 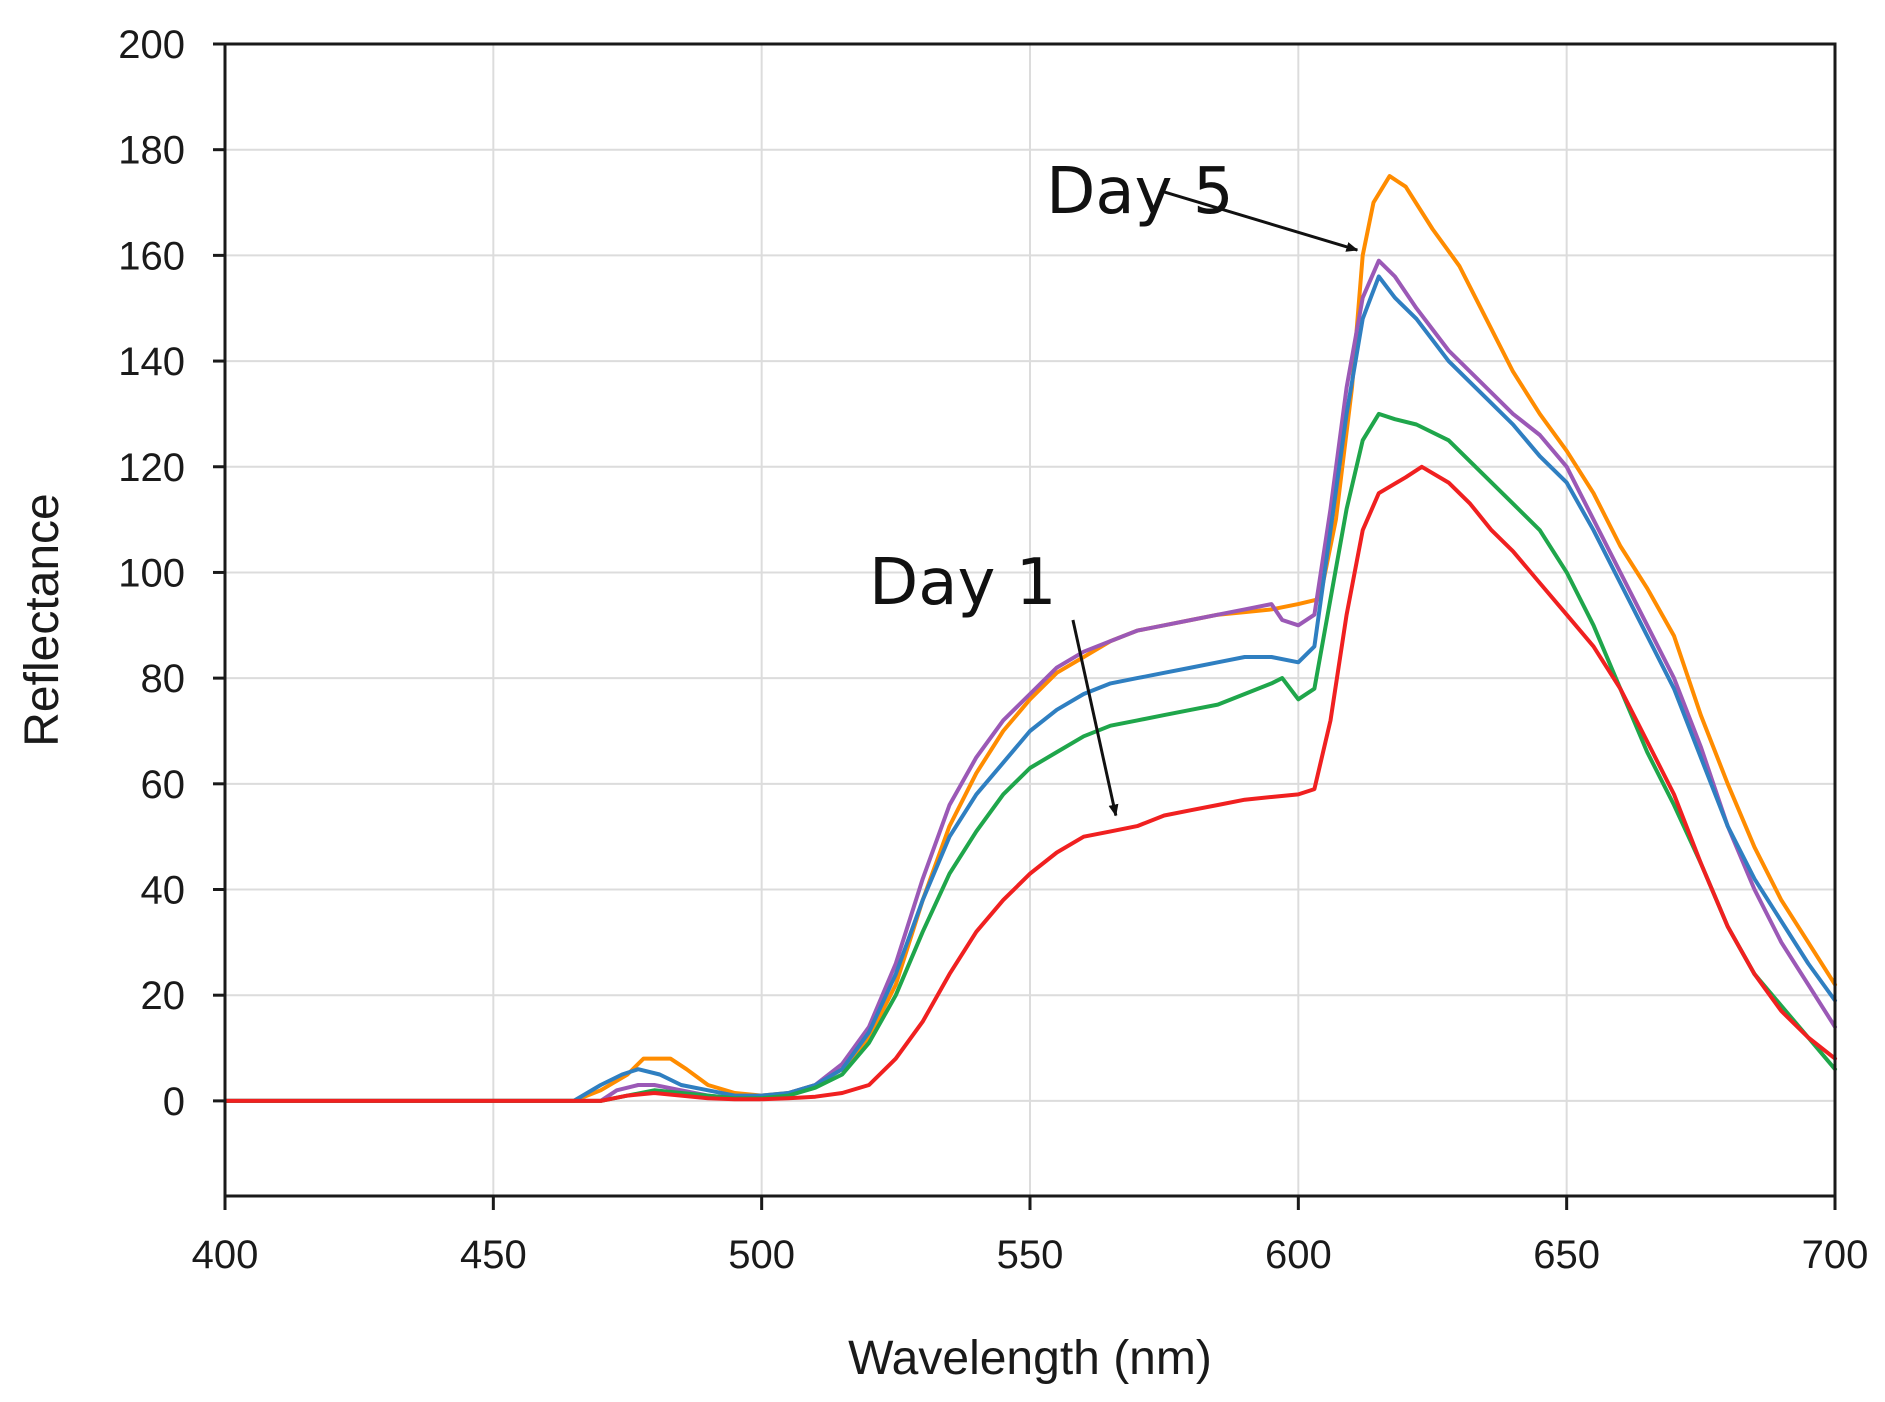 What do you see at coordinates (1298, 1255) in the screenshot?
I see `x-tick-label: 600` at bounding box center [1298, 1255].